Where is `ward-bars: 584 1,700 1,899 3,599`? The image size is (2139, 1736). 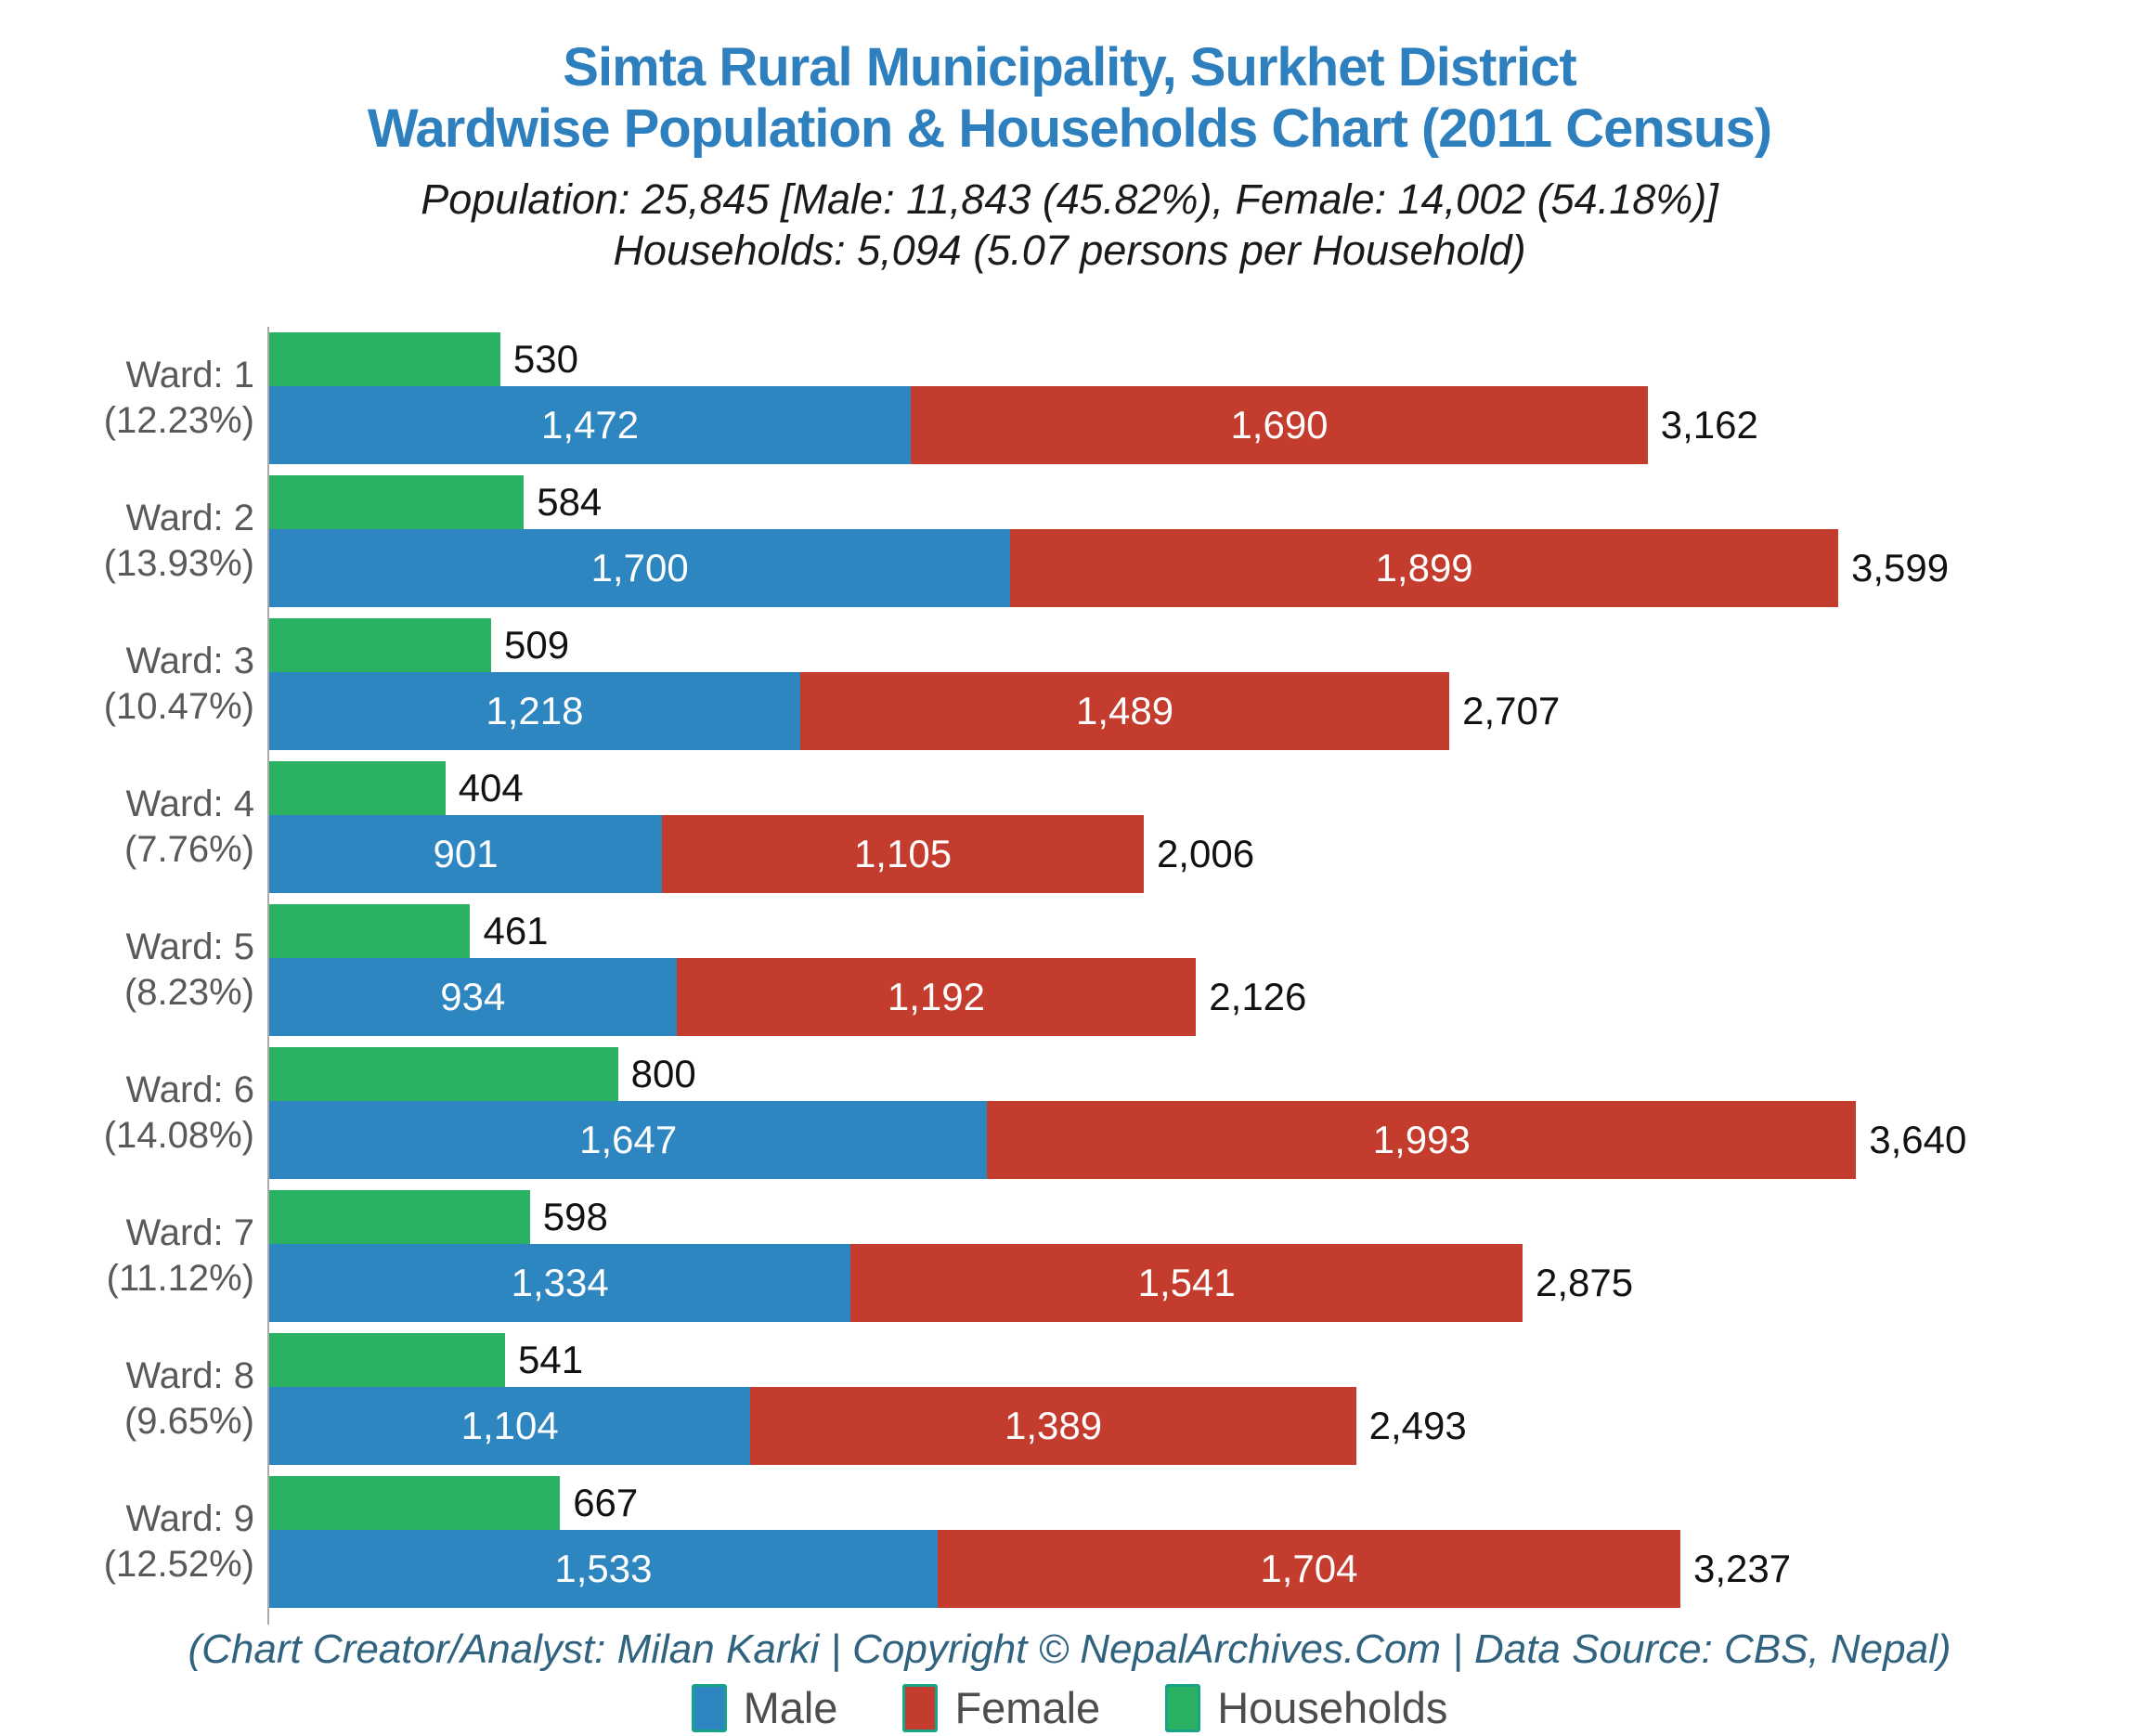
ward-bars: 584 1,700 1,899 3,599 is located at coordinates (1204, 541).